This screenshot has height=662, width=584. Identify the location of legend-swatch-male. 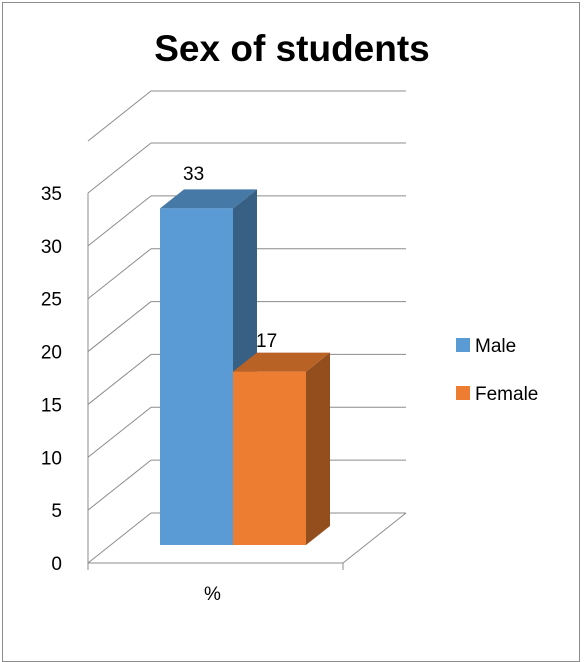
(463, 345).